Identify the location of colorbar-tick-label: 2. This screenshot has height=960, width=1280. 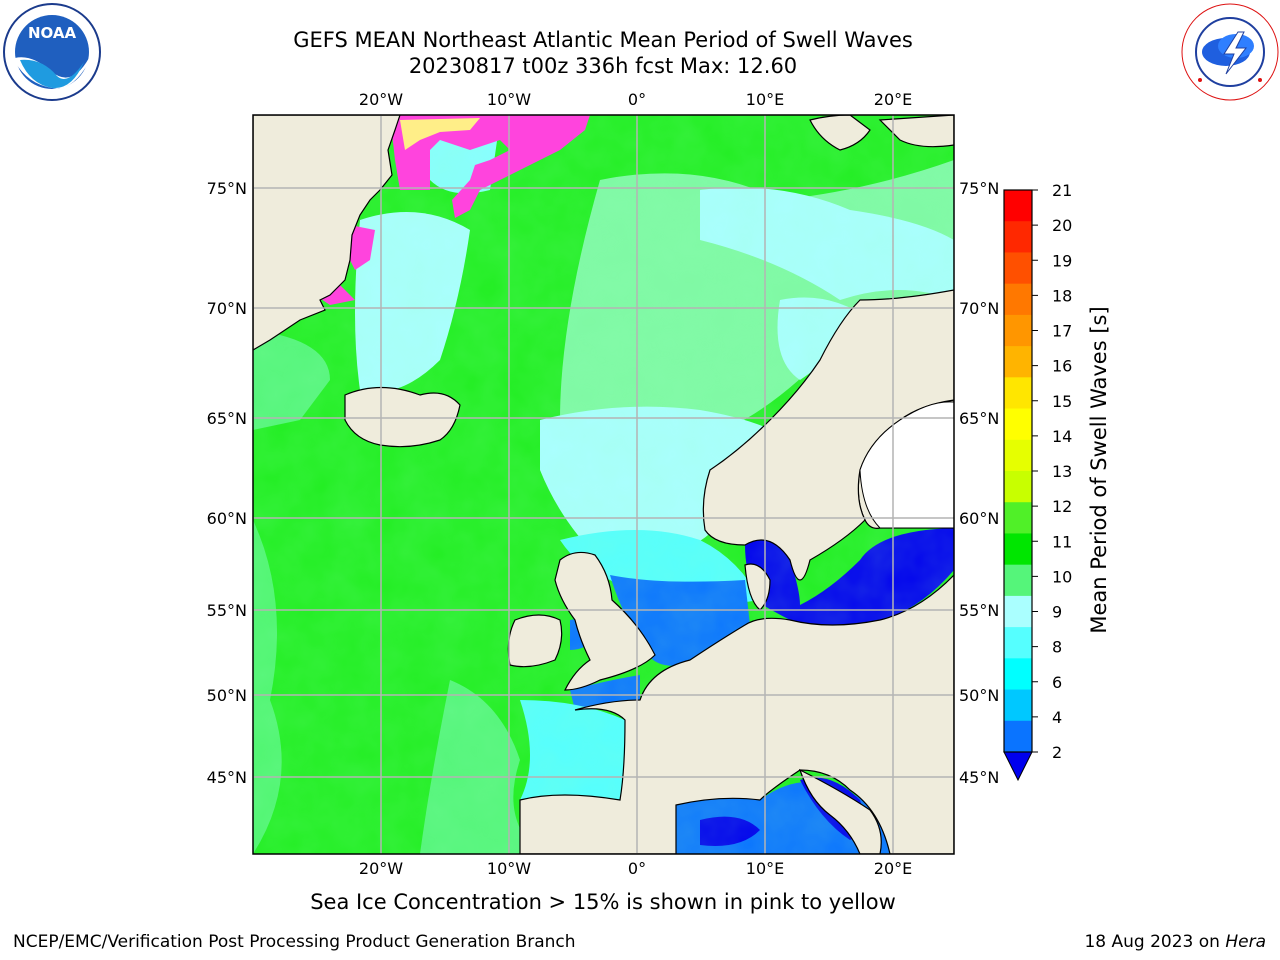
(1057, 752).